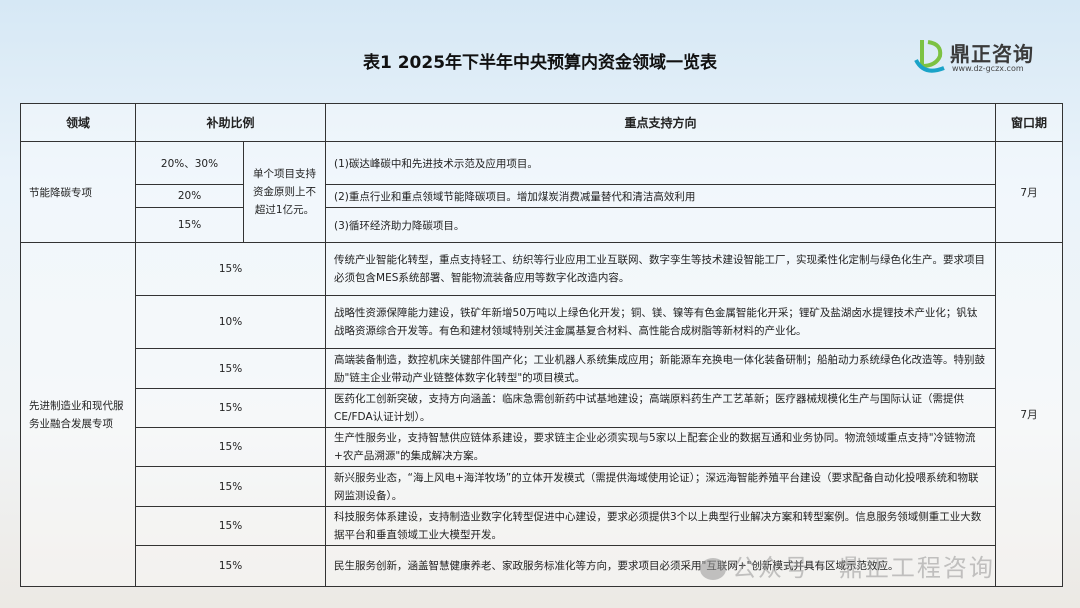  Describe the element at coordinates (1029, 122) in the screenshot. I see `header-window: 窗口期` at that location.